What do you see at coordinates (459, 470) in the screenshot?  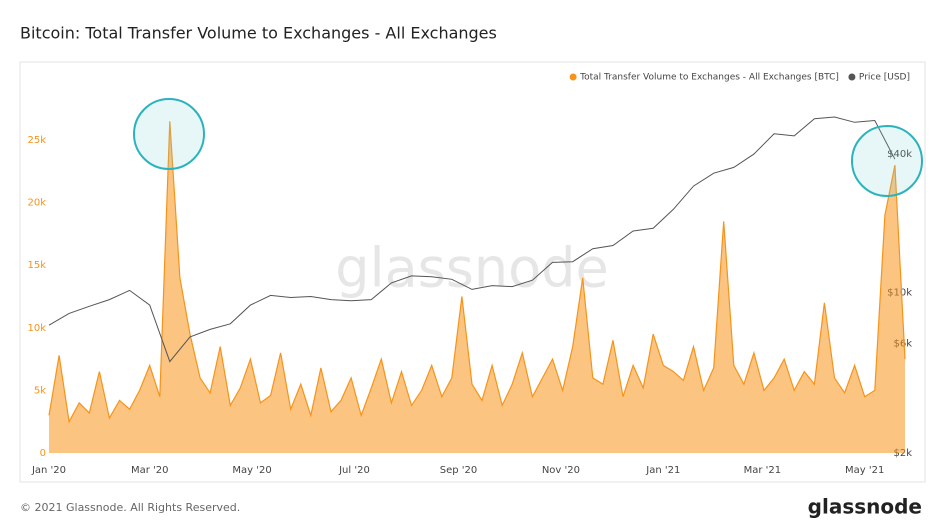 I see `x-tick-label: Sep '20` at bounding box center [459, 470].